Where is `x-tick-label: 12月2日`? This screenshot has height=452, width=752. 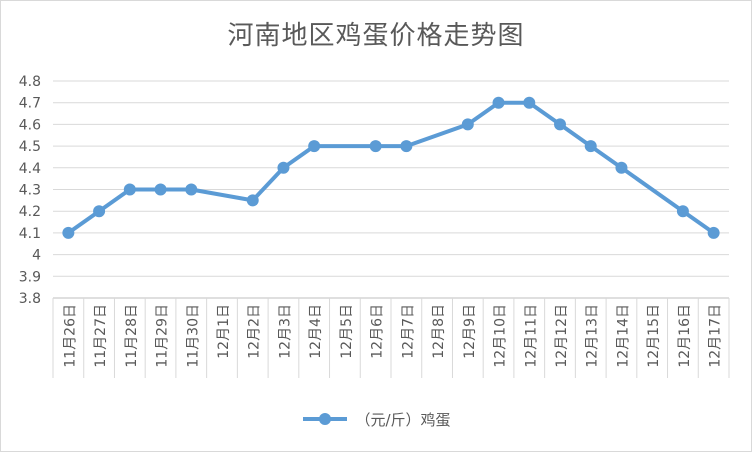
x-tick-label: 12月2日 is located at coordinates (255, 331).